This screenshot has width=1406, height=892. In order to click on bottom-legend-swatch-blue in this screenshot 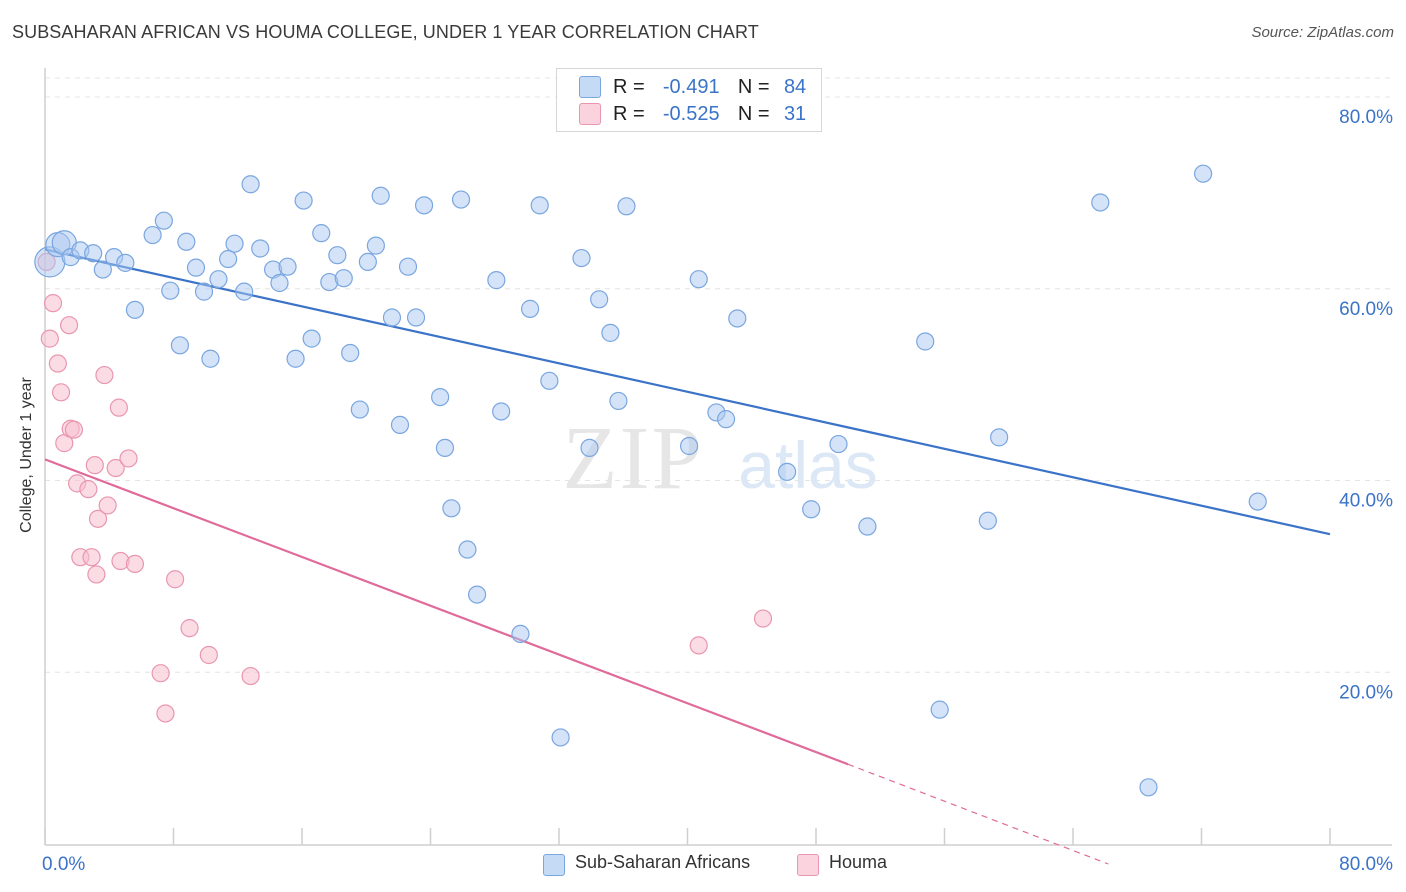, I will do `click(554, 865)`.